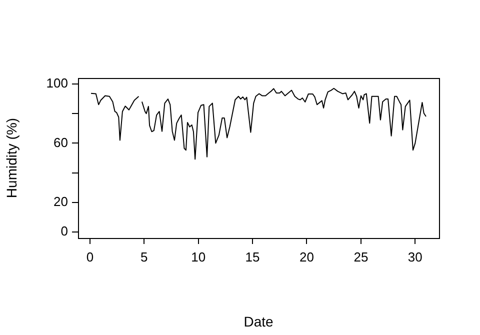 Image resolution: width=480 pixels, height=335 pixels. Describe the element at coordinates (64, 231) in the screenshot. I see `y-tick-label: 0` at that location.